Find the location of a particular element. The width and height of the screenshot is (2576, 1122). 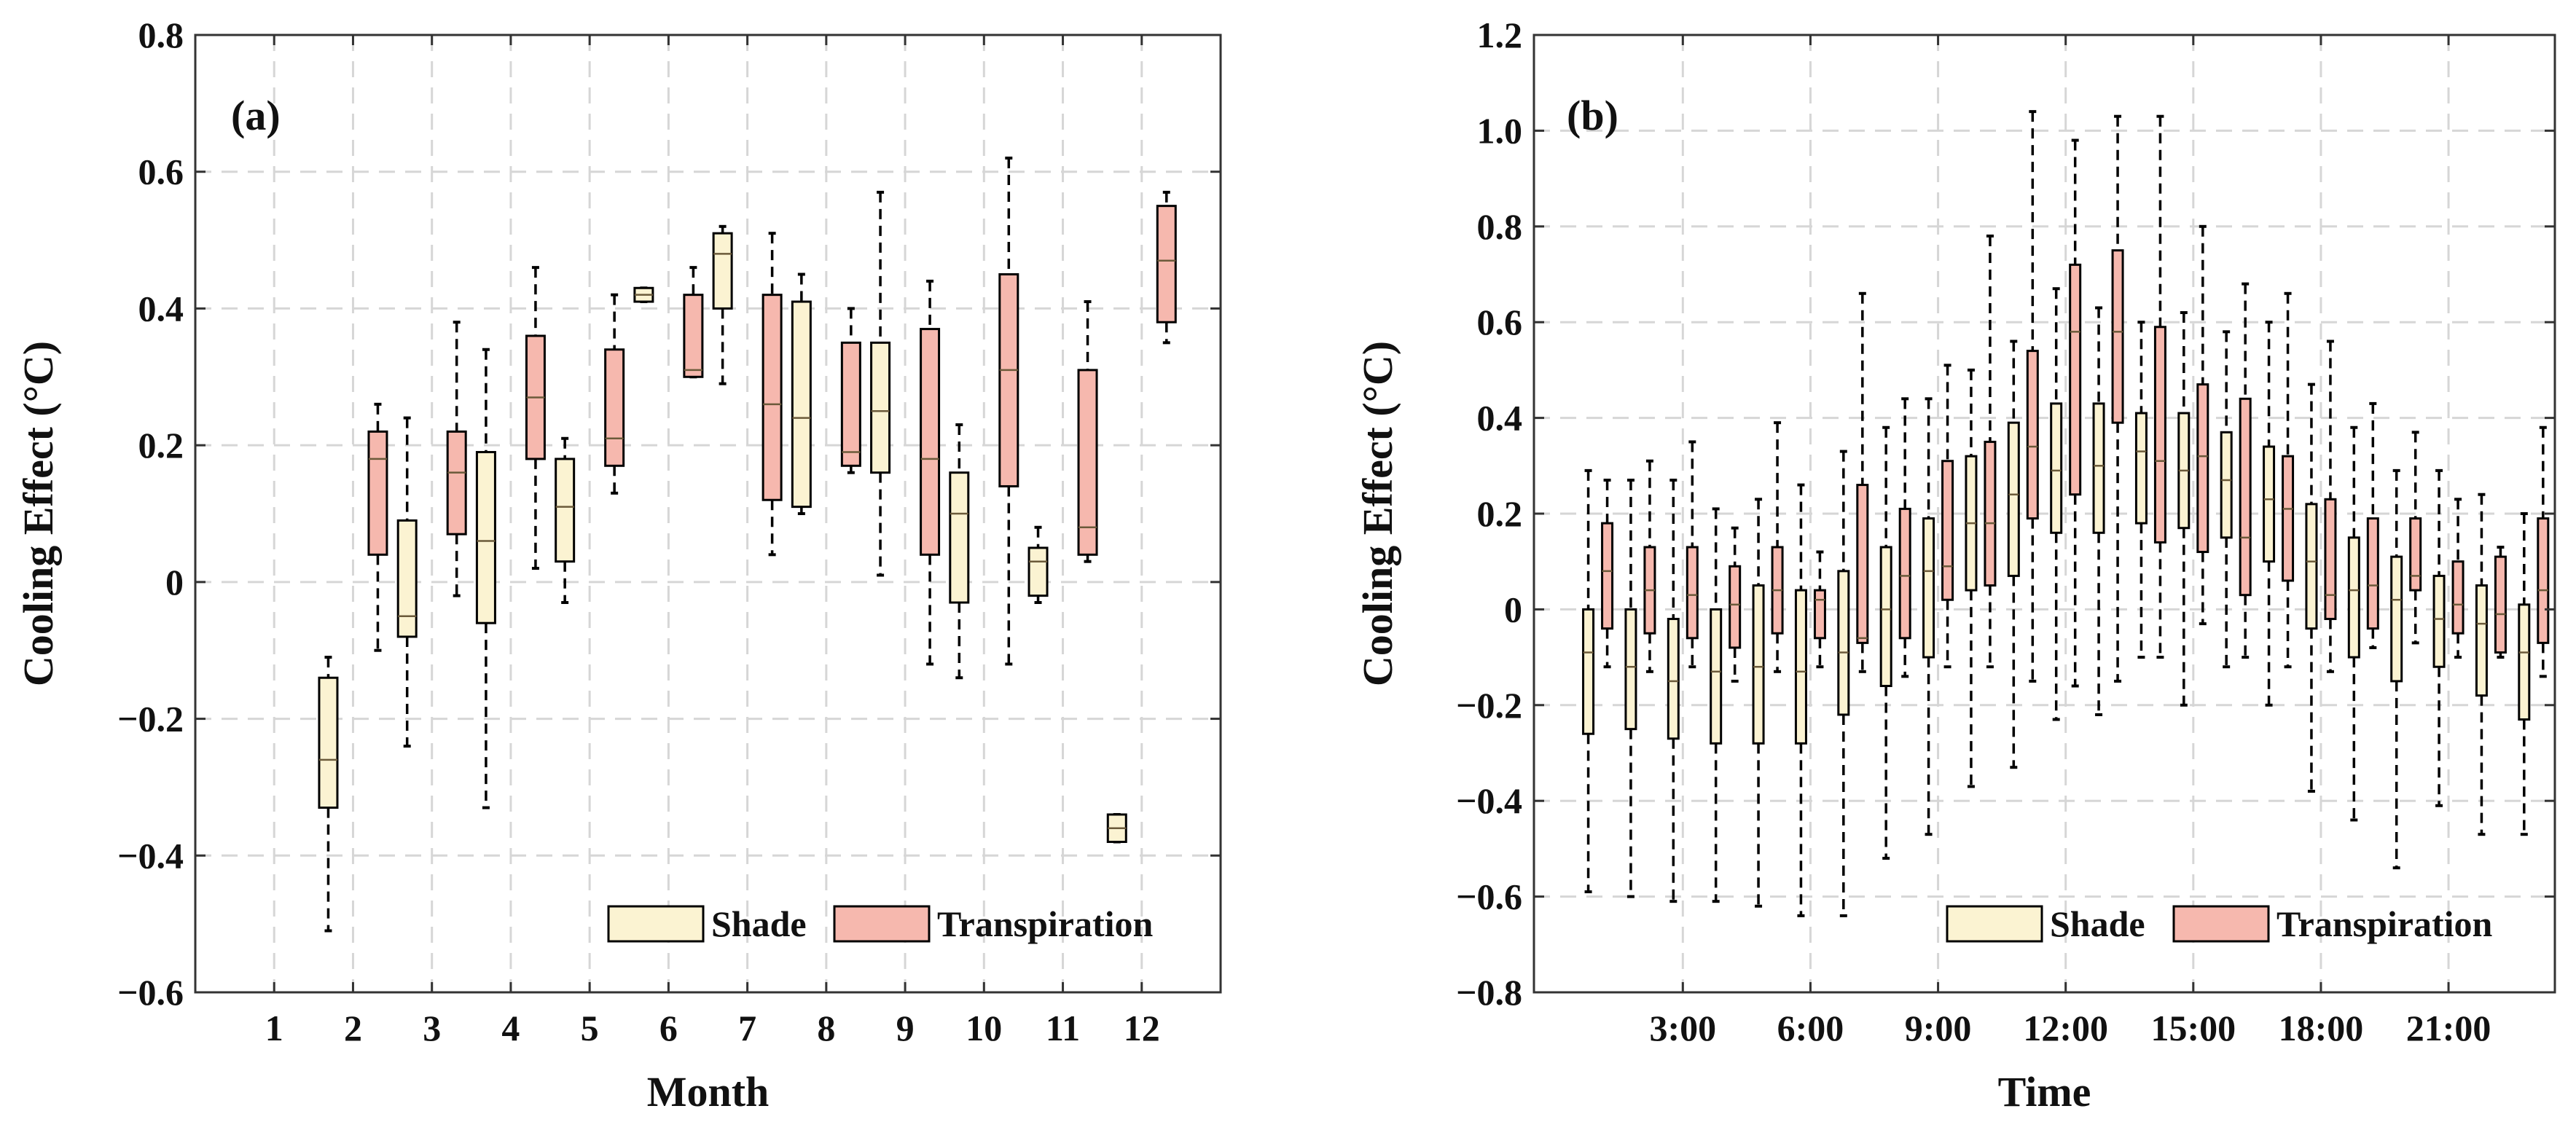

y-axis-label: Cooling Effect (°C) is located at coordinates (1377, 513).